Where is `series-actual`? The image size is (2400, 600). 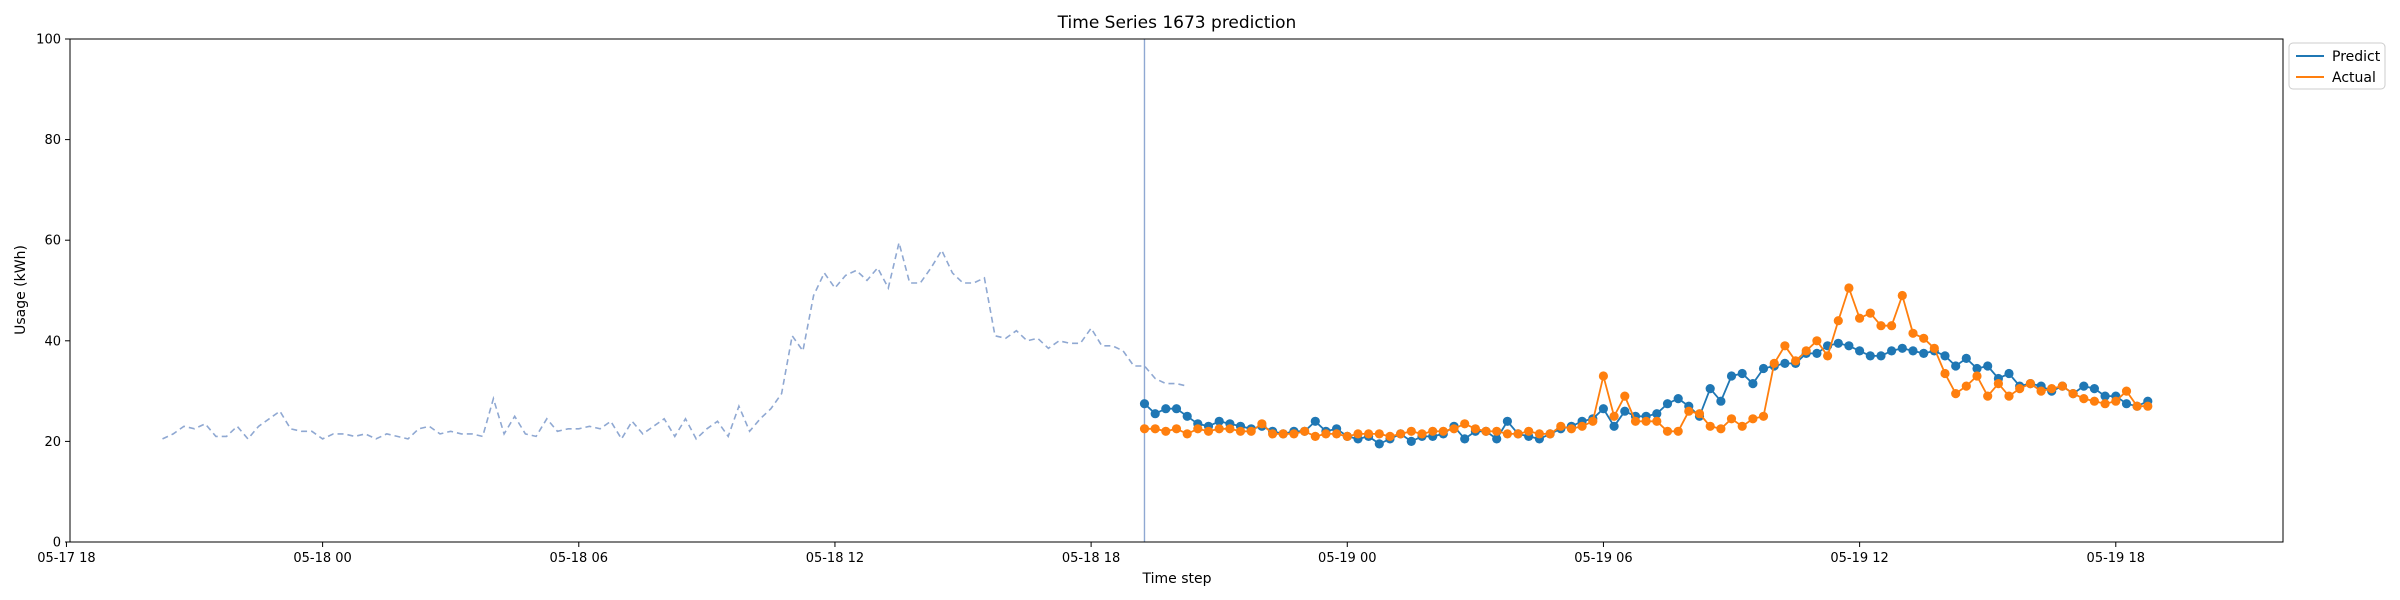
series-actual is located at coordinates (1646, 362).